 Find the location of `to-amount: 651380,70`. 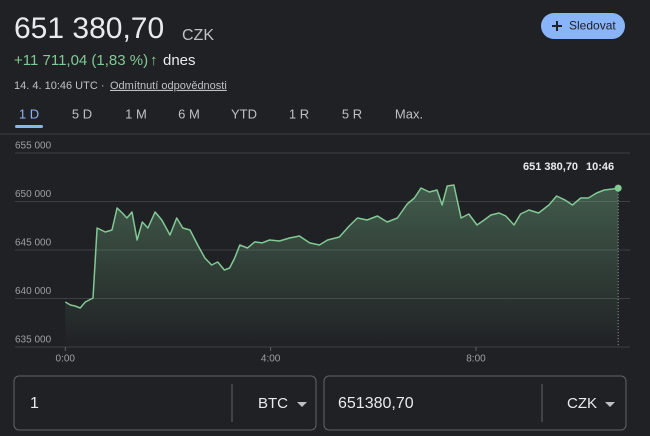

to-amount: 651380,70 is located at coordinates (376, 403).